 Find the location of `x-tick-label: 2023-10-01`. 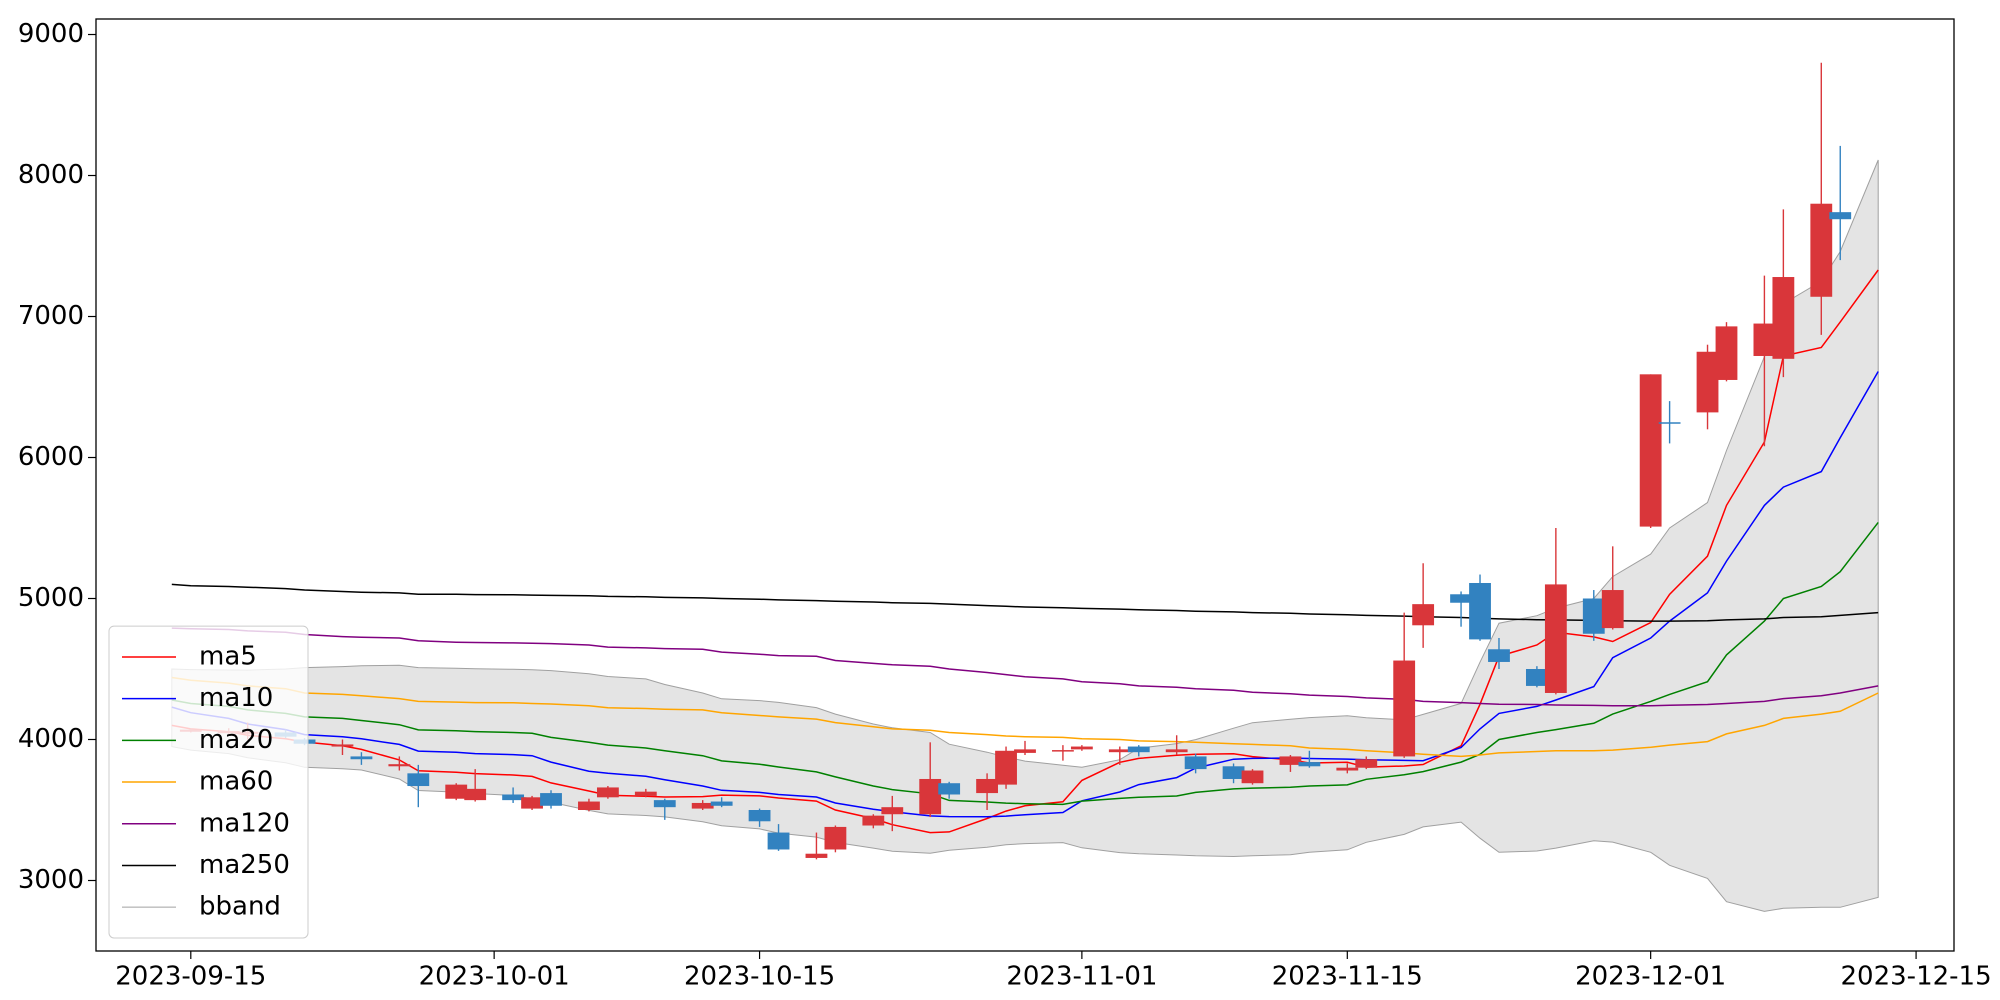

x-tick-label: 2023-10-01 is located at coordinates (494, 977).